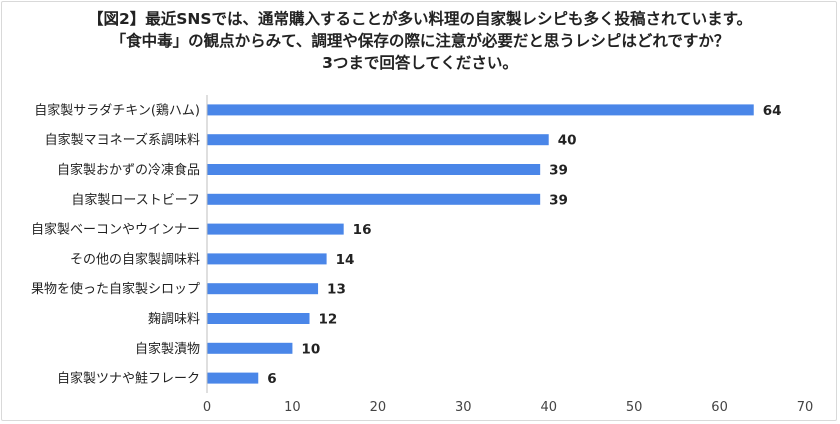 This screenshot has width=840, height=424. Describe the element at coordinates (805, 407) in the screenshot. I see `x-tick-label: 70` at that location.